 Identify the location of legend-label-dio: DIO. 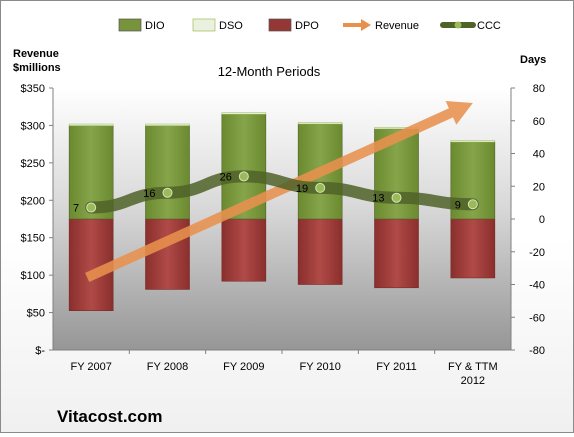
(155, 26).